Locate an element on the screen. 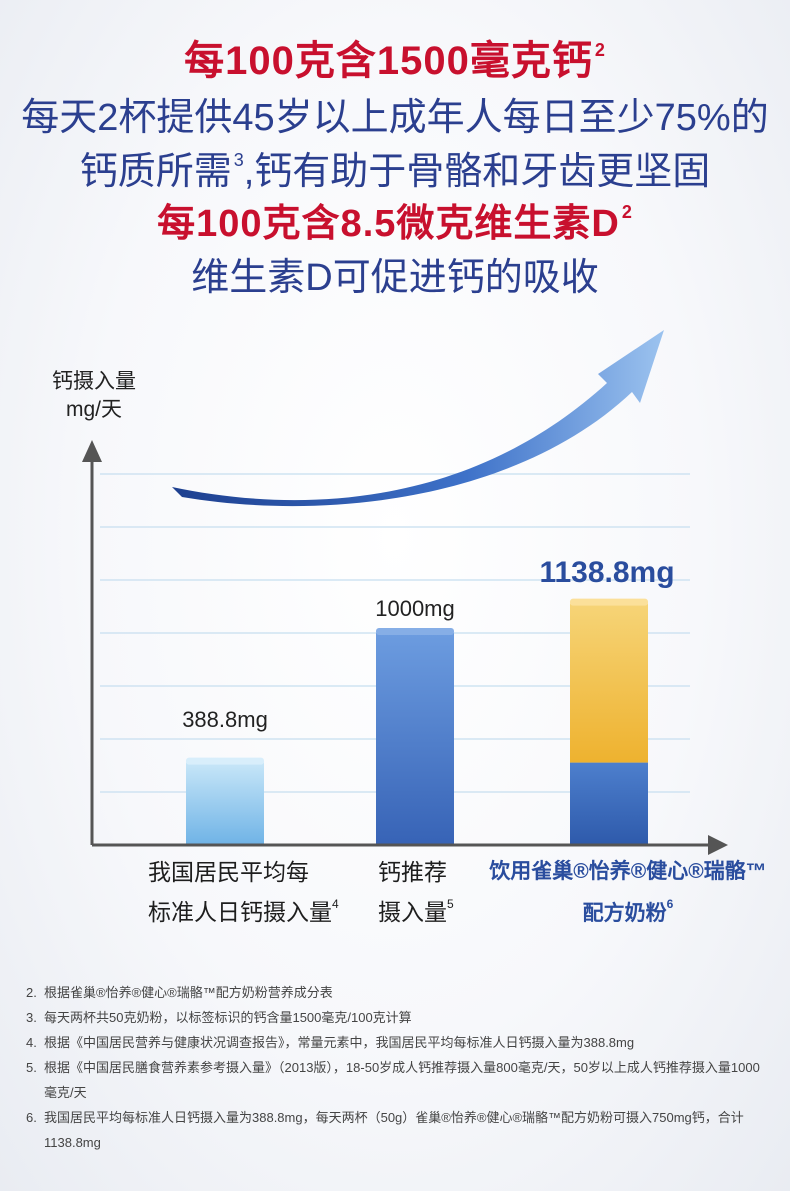  headline-daily-requirement: 每天2杯提供45岁以上成年人每日至少75%的 is located at coordinates (395, 118).